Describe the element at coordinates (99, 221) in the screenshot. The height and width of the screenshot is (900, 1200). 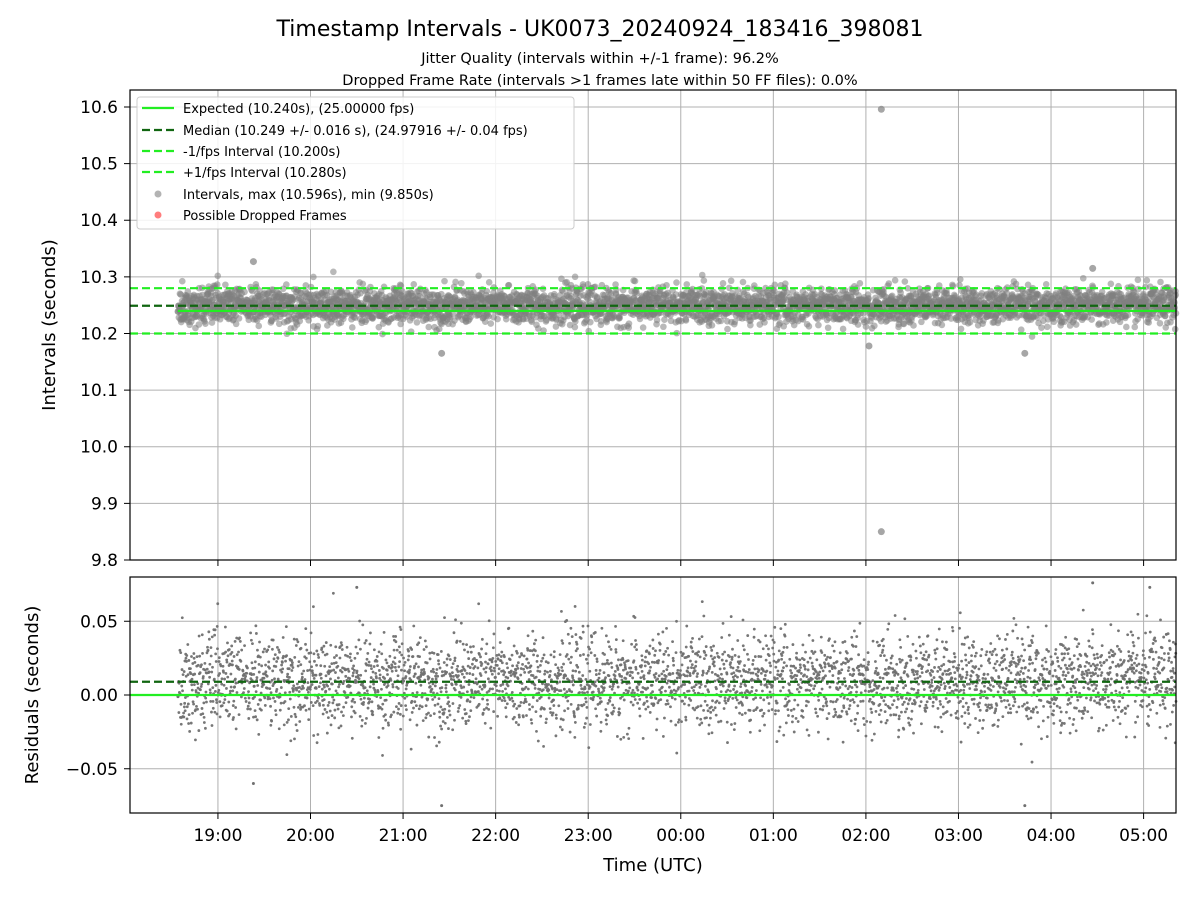
I see `y-tick-label: 10.4` at that location.